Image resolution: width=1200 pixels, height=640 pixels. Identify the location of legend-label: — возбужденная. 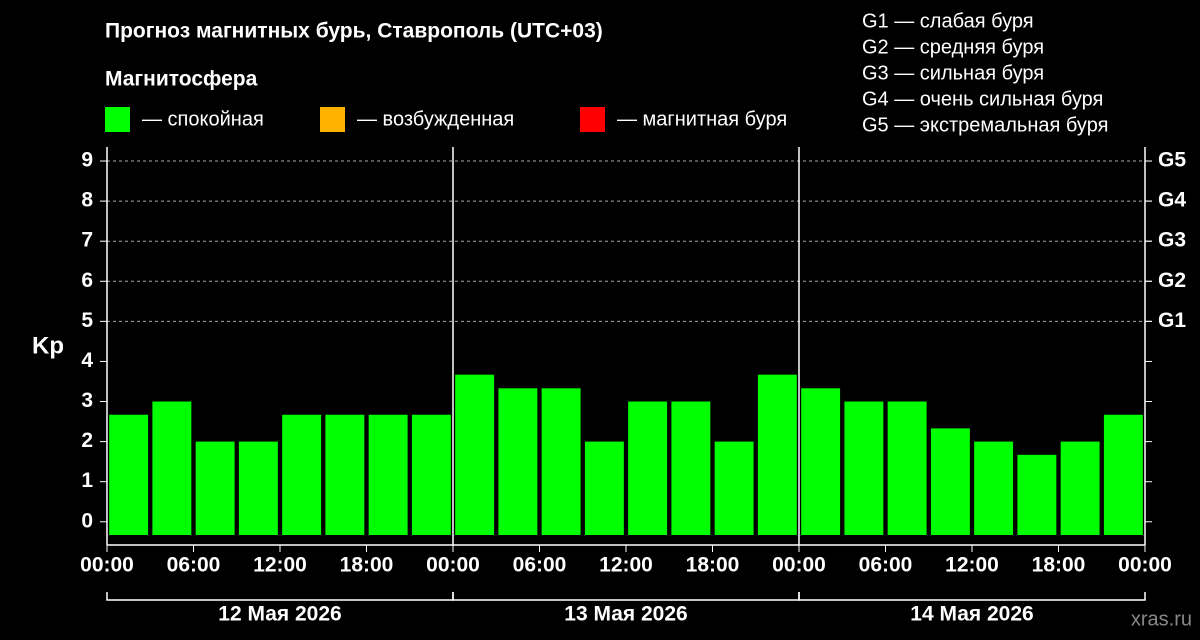
(435, 119).